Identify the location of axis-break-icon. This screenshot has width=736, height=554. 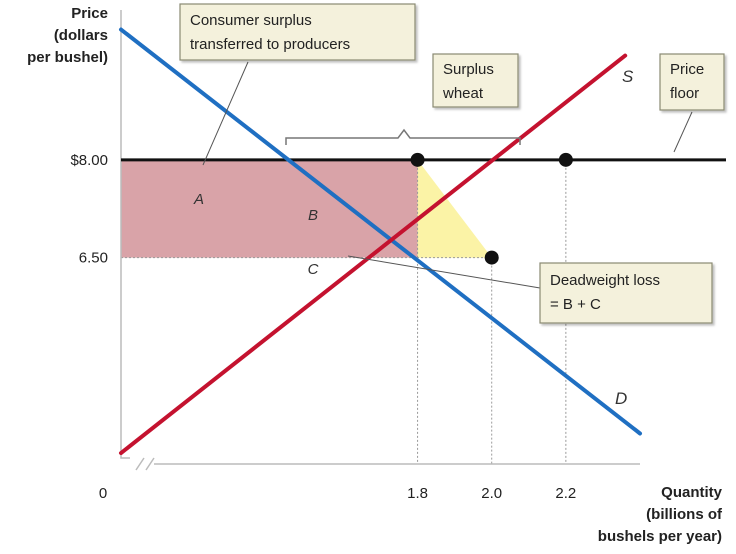
(140, 460).